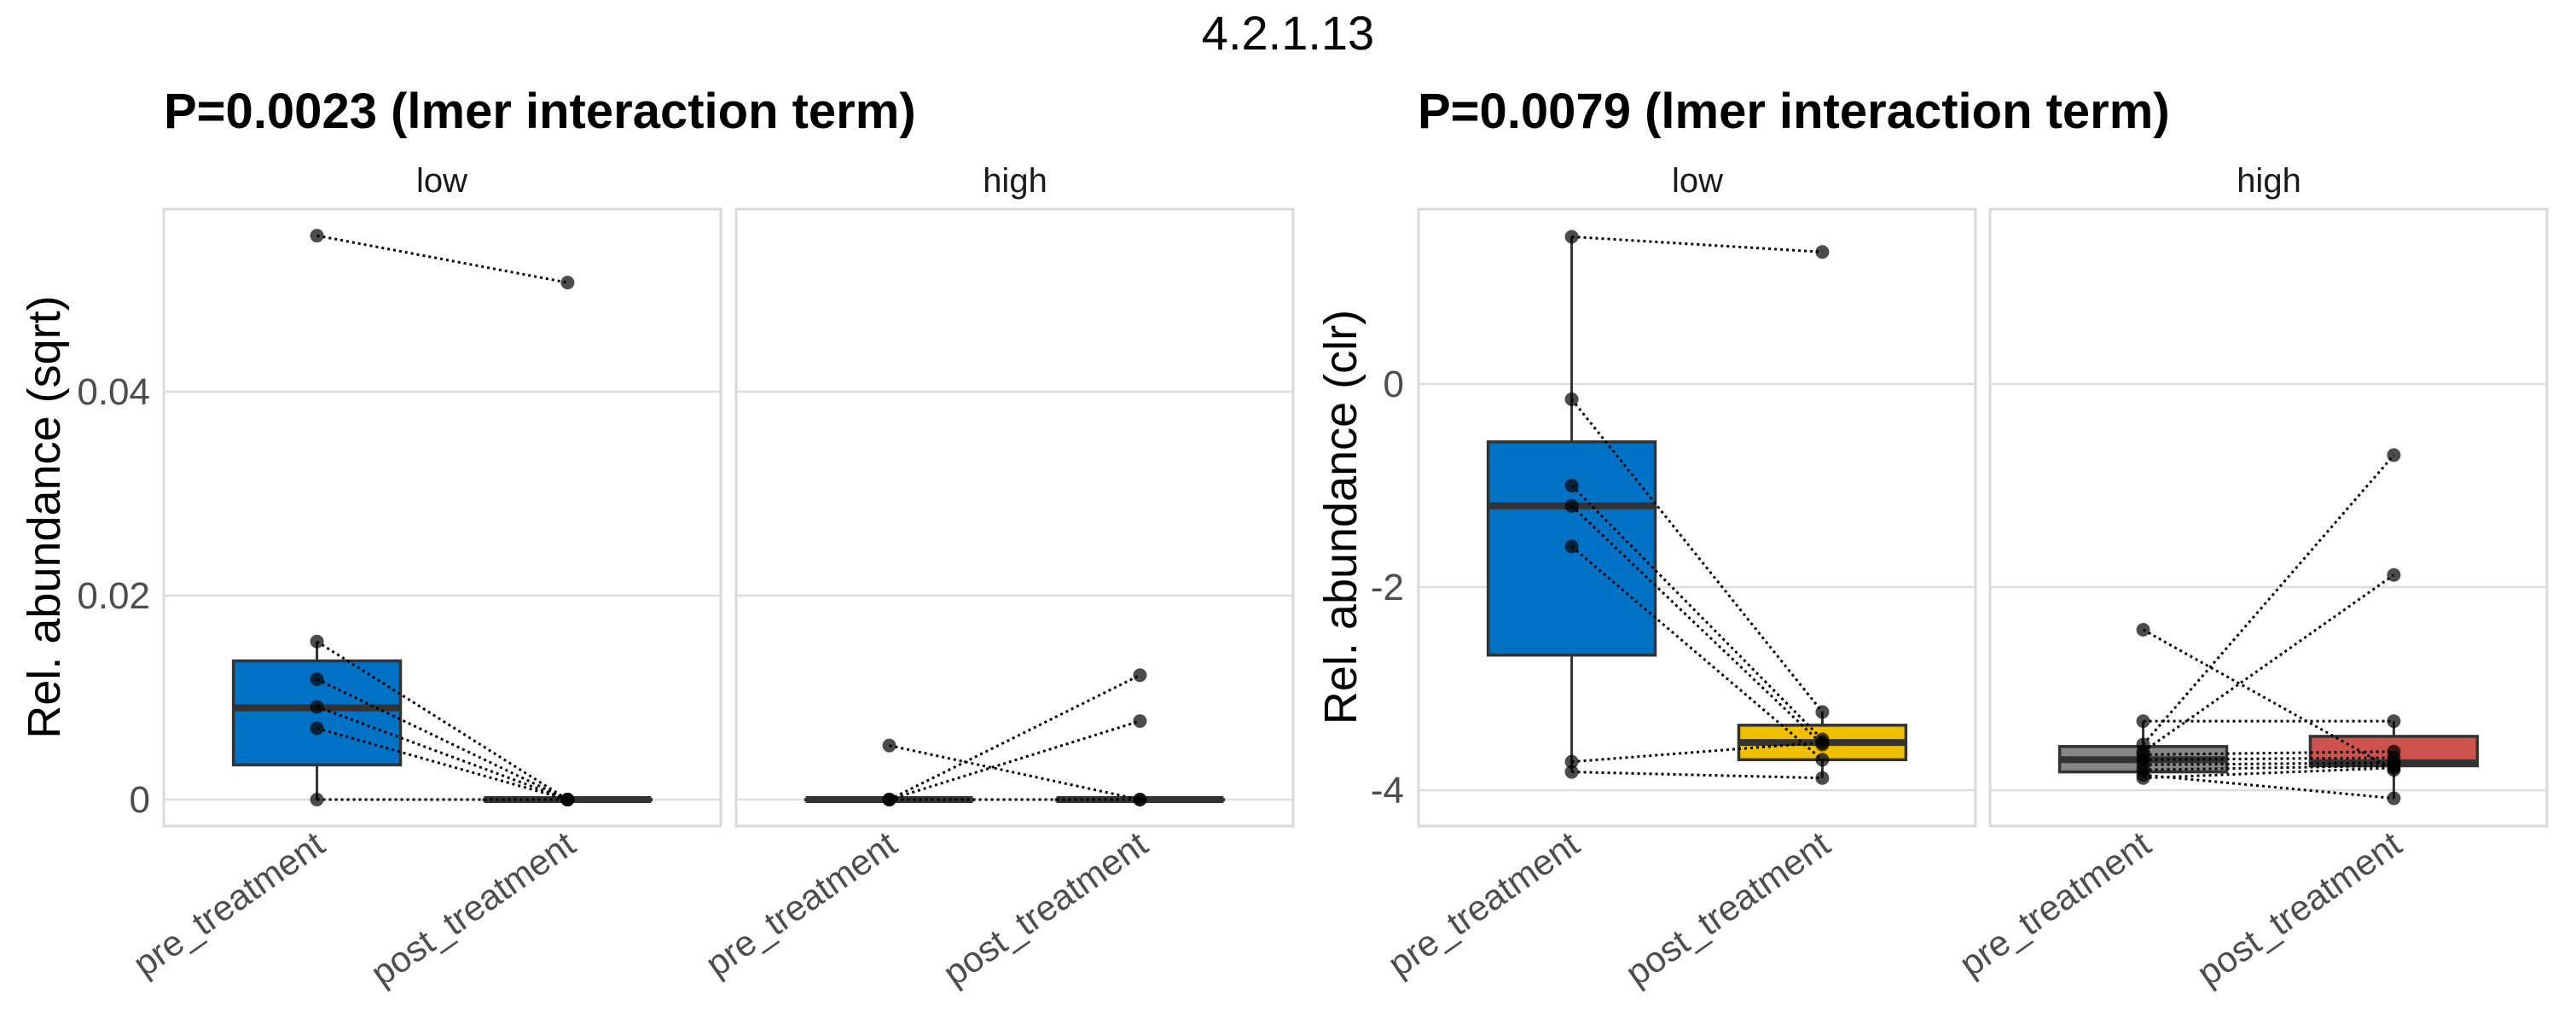  I want to click on y-axis-label-left: Rel. abundance (sqrt), so click(44, 516).